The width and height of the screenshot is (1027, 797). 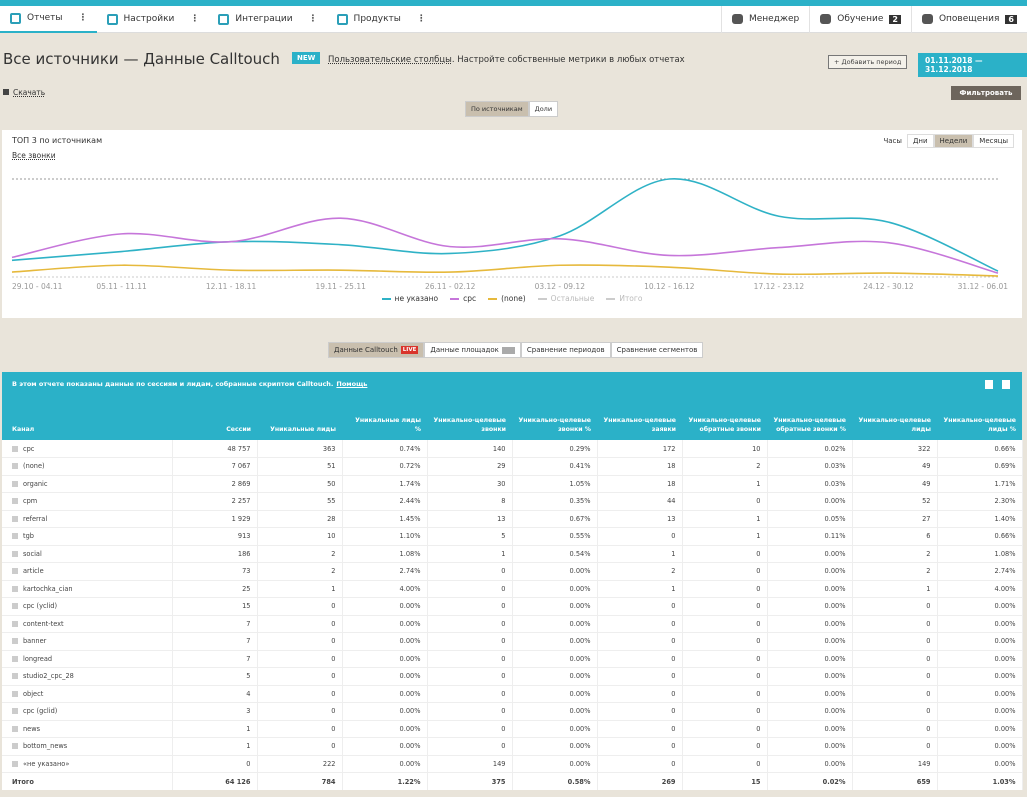 I want to click on table-cell: 0.11%, so click(x=810, y=536).